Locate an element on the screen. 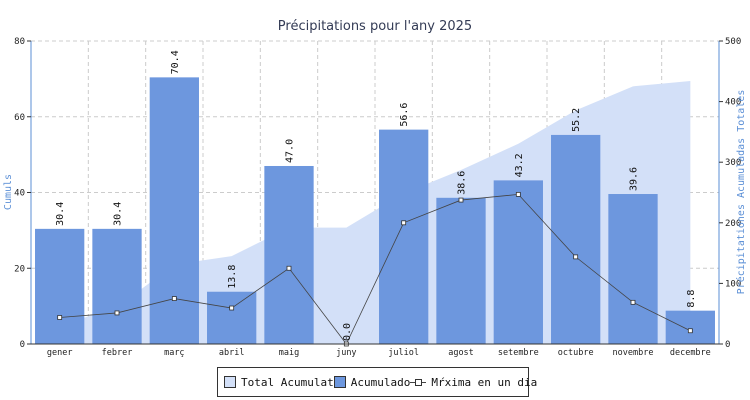 The width and height of the screenshot is (750, 400). y-left-tick-label: 20 is located at coordinates (19, 269).